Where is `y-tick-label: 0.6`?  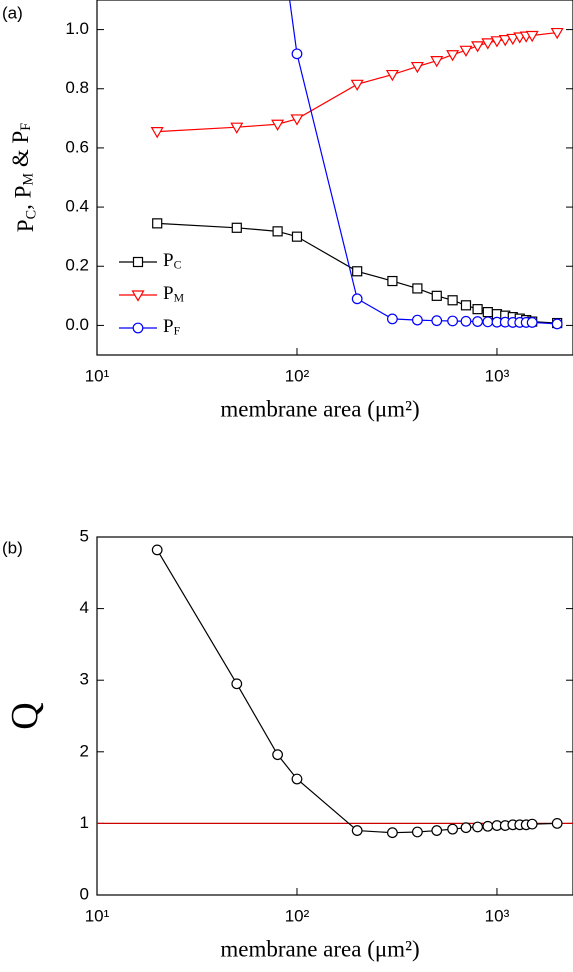 y-tick-label: 0.6 is located at coordinates (77, 146).